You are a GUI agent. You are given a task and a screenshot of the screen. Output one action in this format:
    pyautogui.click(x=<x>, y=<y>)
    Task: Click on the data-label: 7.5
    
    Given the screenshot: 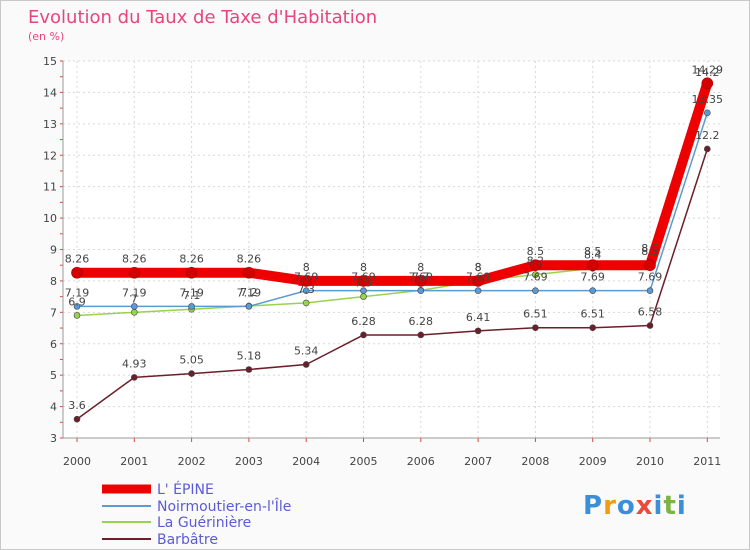 What is the action you would take?
    pyautogui.click(x=364, y=283)
    